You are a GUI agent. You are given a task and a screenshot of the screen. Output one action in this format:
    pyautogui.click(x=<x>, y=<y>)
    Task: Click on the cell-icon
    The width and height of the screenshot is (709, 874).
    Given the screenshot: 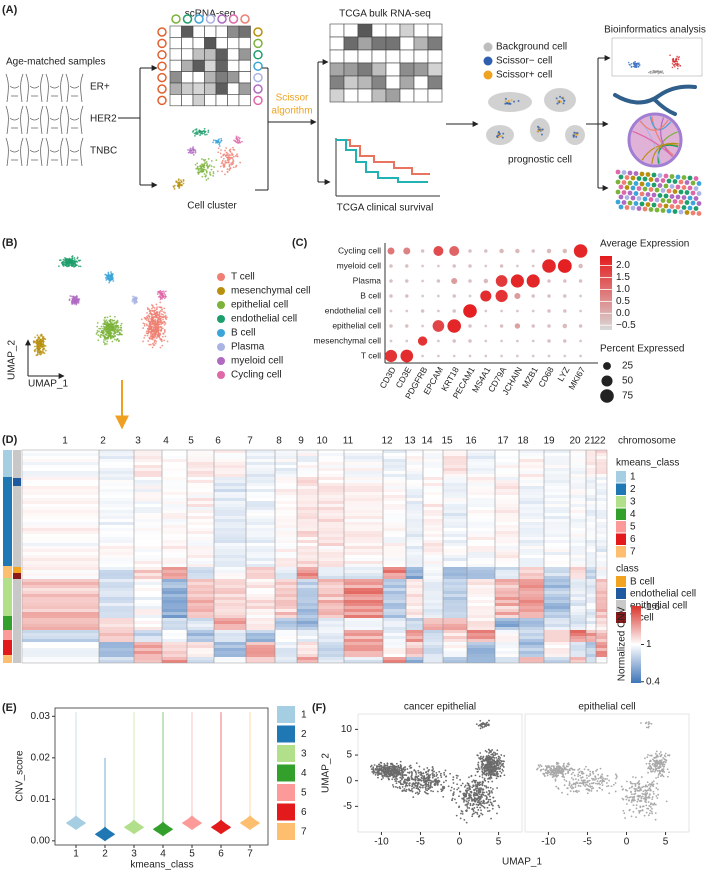 What is the action you would take?
    pyautogui.click(x=258, y=66)
    